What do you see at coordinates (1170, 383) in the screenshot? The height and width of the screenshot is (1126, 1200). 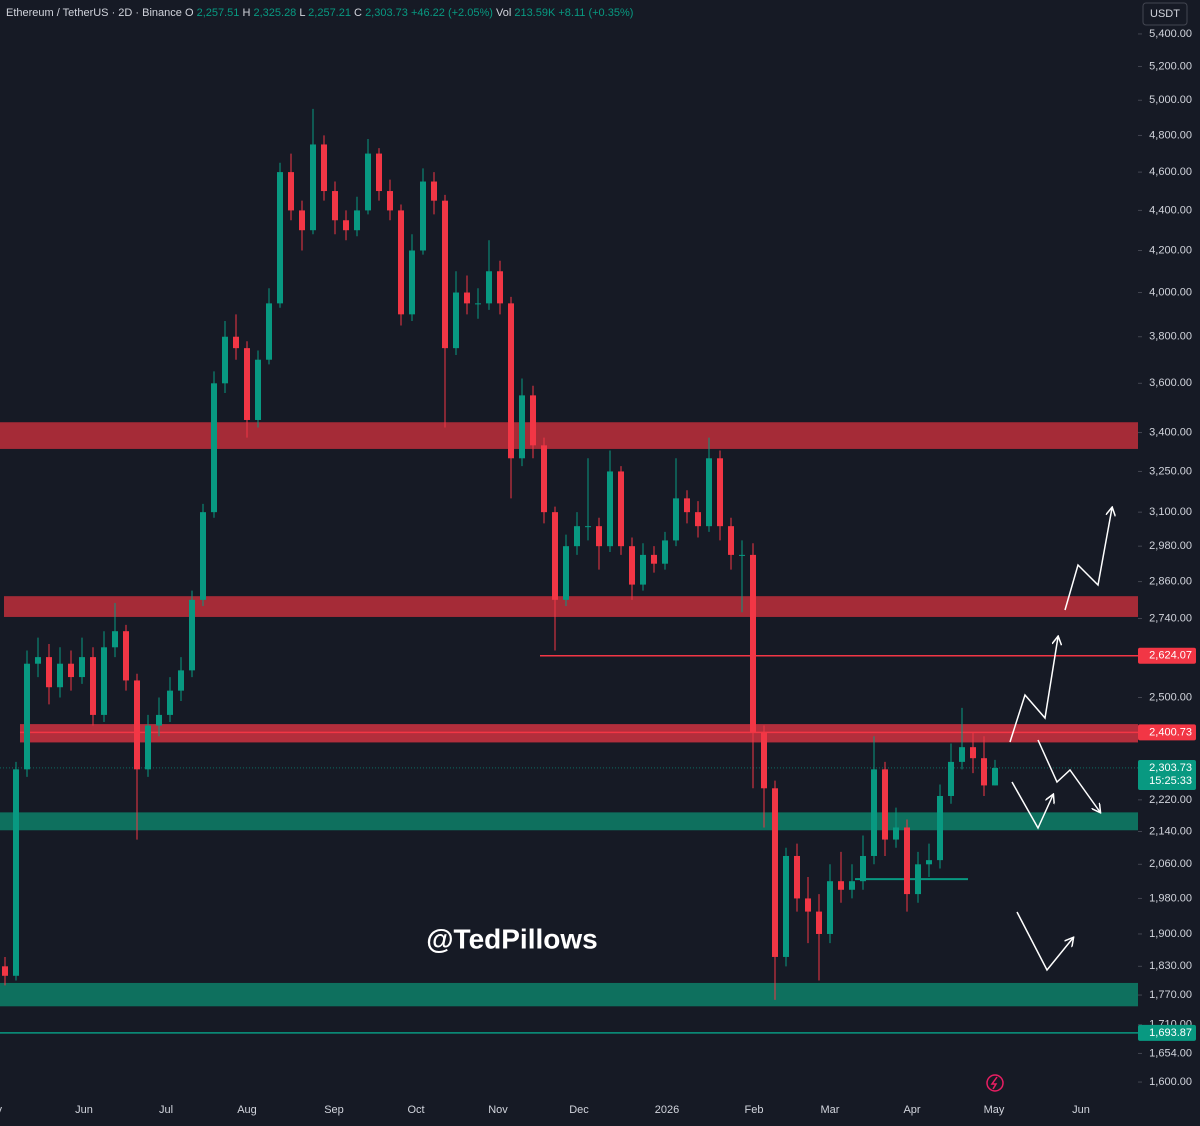 I see `y-tick-label: 3,600.00` at bounding box center [1170, 383].